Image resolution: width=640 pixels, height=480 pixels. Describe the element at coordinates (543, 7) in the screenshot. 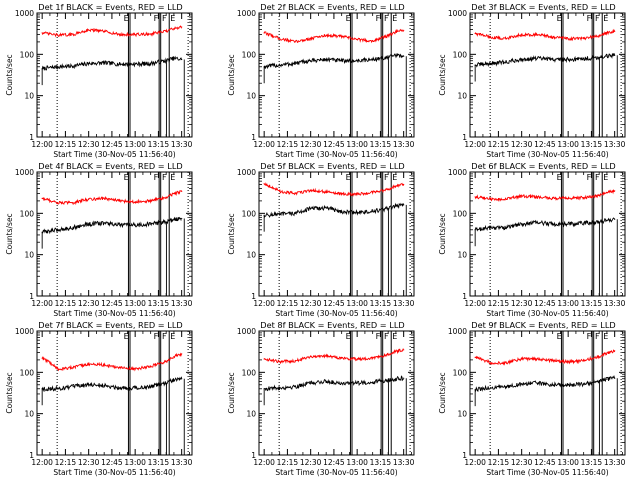

I see `panel-title: Det 3f BLACK = Events, RED = LLD` at that location.